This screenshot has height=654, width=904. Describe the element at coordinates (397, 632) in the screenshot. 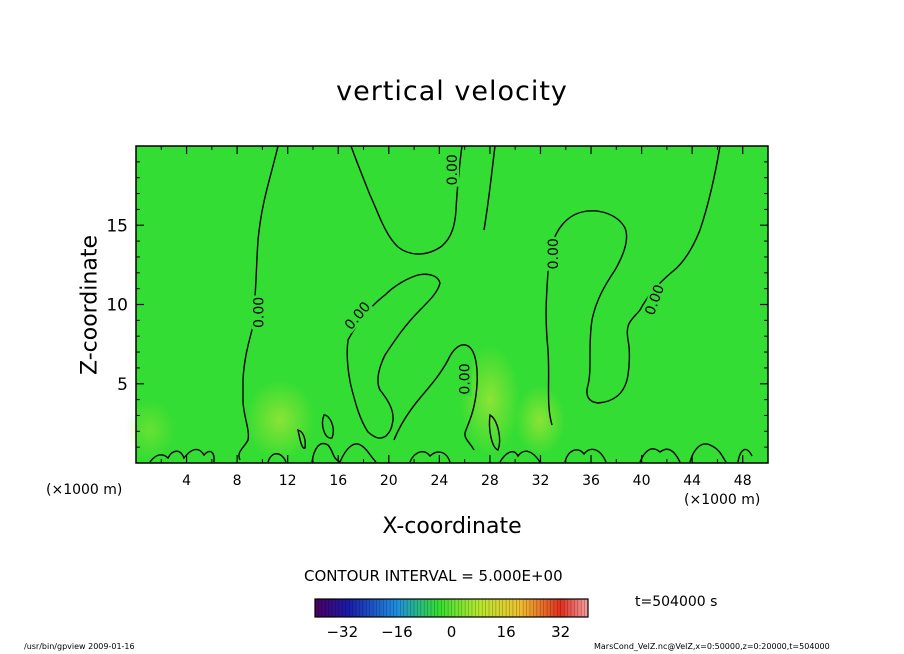

I see `colorbar-tick-label: −16` at that location.